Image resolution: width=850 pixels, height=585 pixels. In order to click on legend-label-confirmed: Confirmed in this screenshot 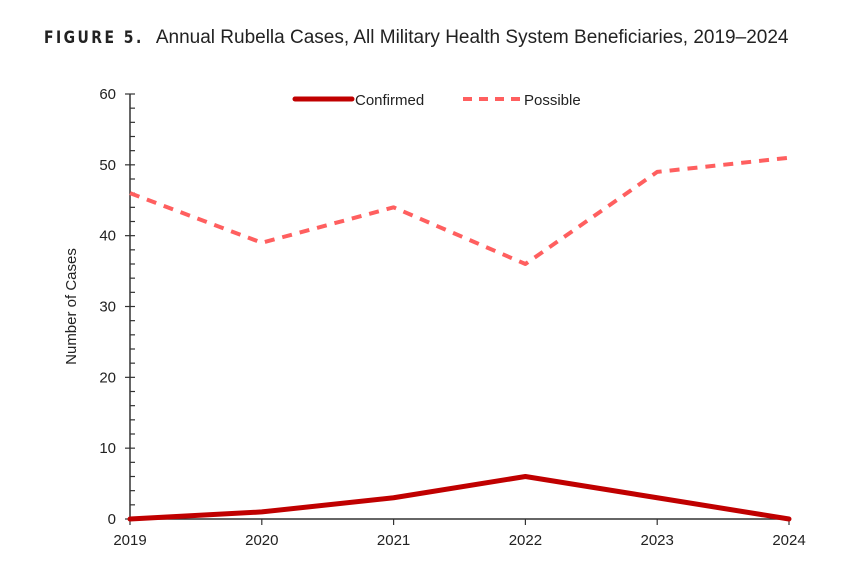, I will do `click(389, 100)`.